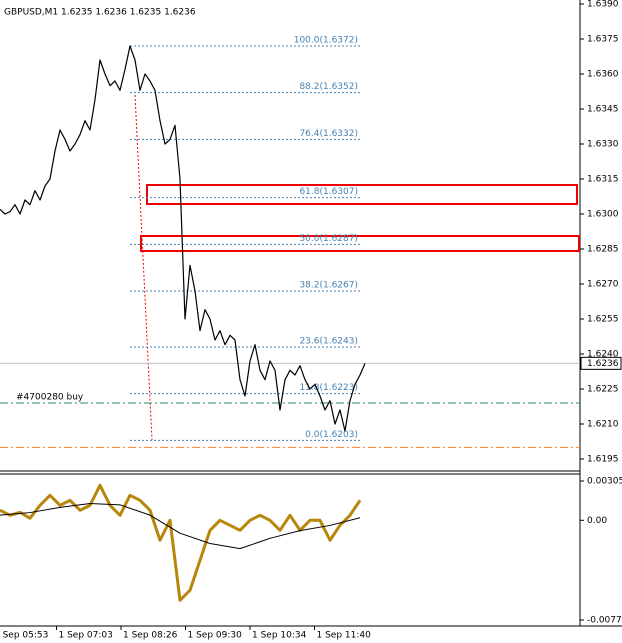  What do you see at coordinates (603, 75) in the screenshot?
I see `y-tick-label: 1.6360` at bounding box center [603, 75].